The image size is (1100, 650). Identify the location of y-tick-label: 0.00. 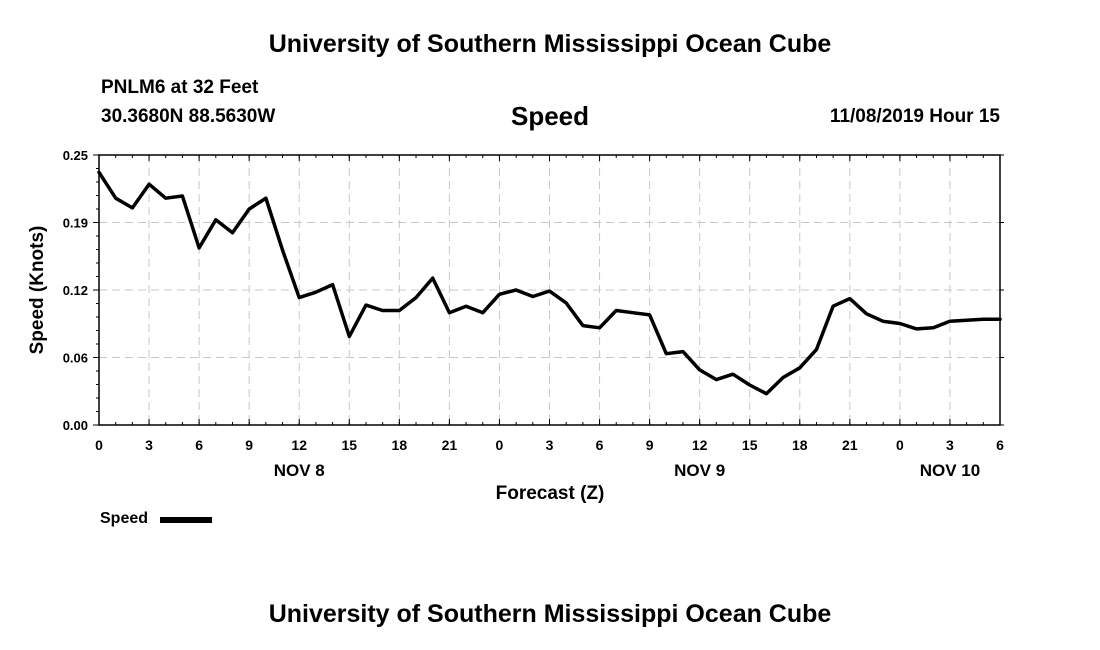
(75, 425).